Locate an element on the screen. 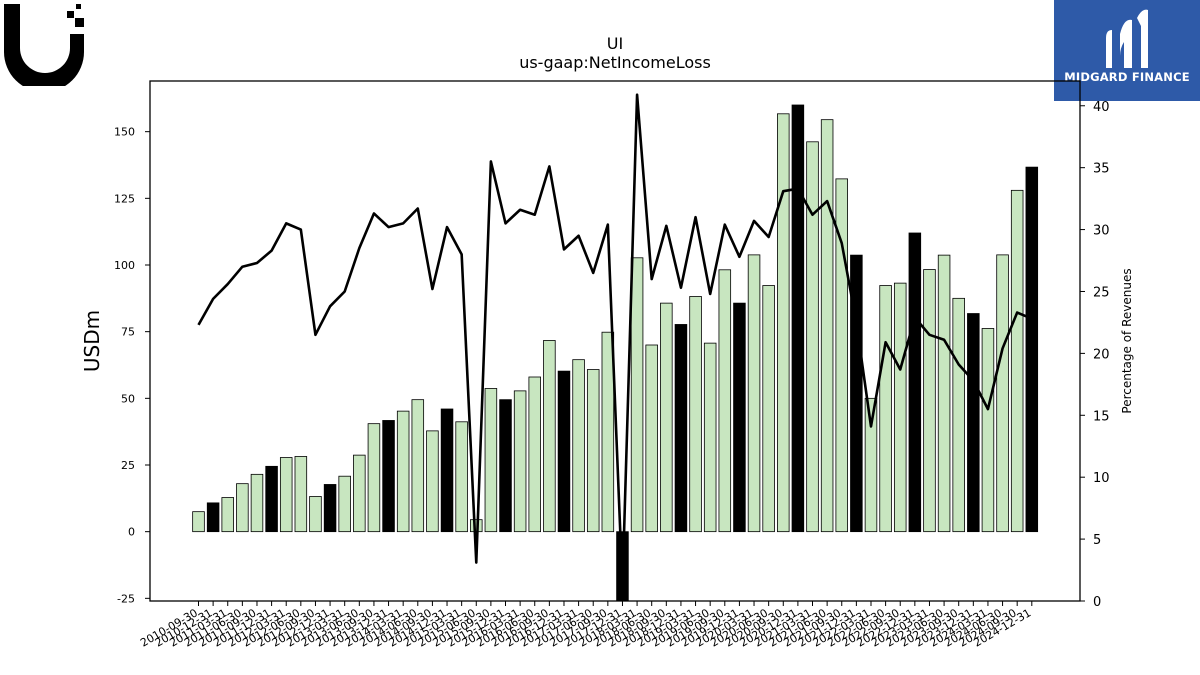 This screenshot has height=675, width=1200. y2-axis-label: Percentage of Revenues is located at coordinates (1127, 340).